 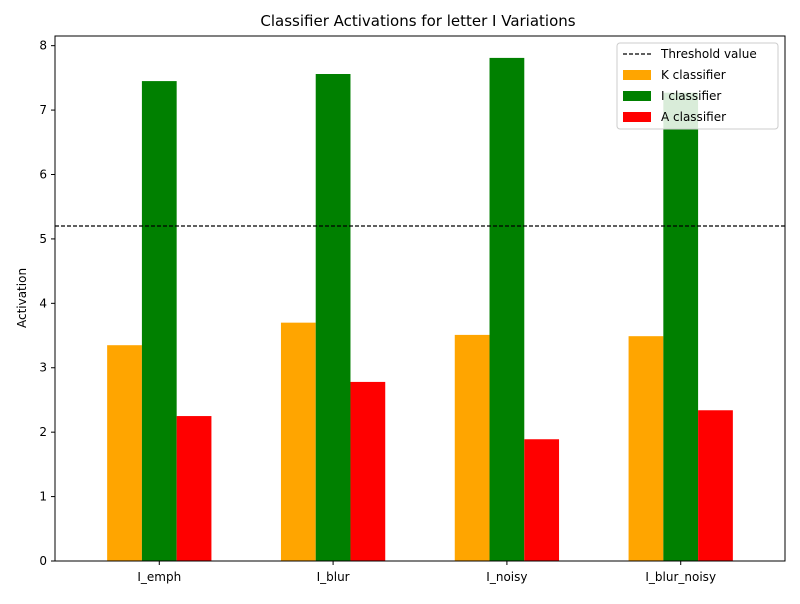 I want to click on bar-k-classifier-i-blur, so click(x=298, y=441).